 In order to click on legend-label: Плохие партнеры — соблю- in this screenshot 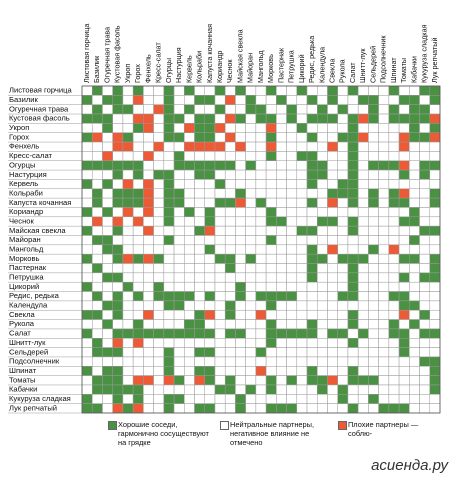, I will do `click(383, 429)`.